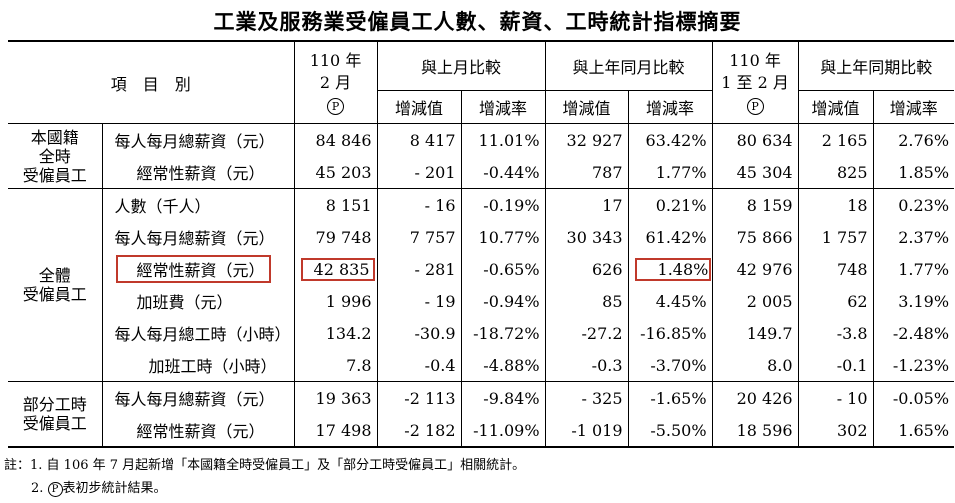  Describe the element at coordinates (193, 269) in the screenshot. I see `highlight-box: 經常性薪資（元）` at that location.